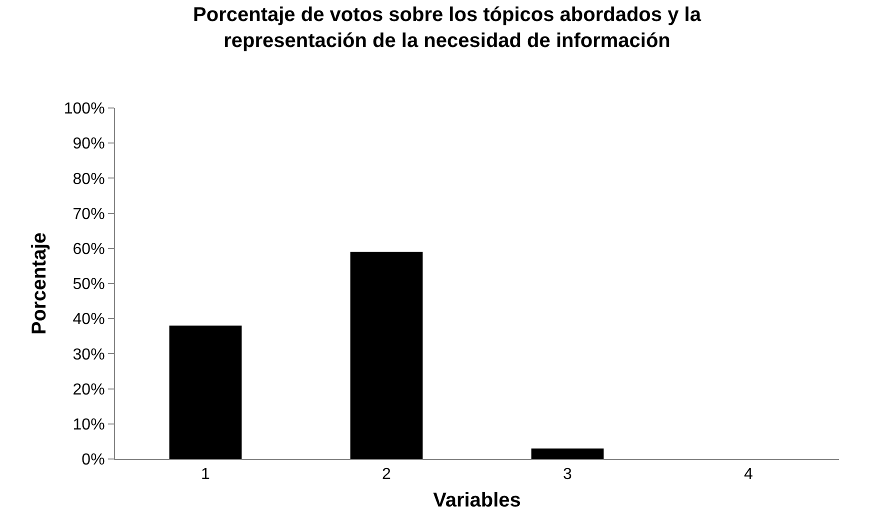  I want to click on y-tick-label: 50%, so click(88, 285).